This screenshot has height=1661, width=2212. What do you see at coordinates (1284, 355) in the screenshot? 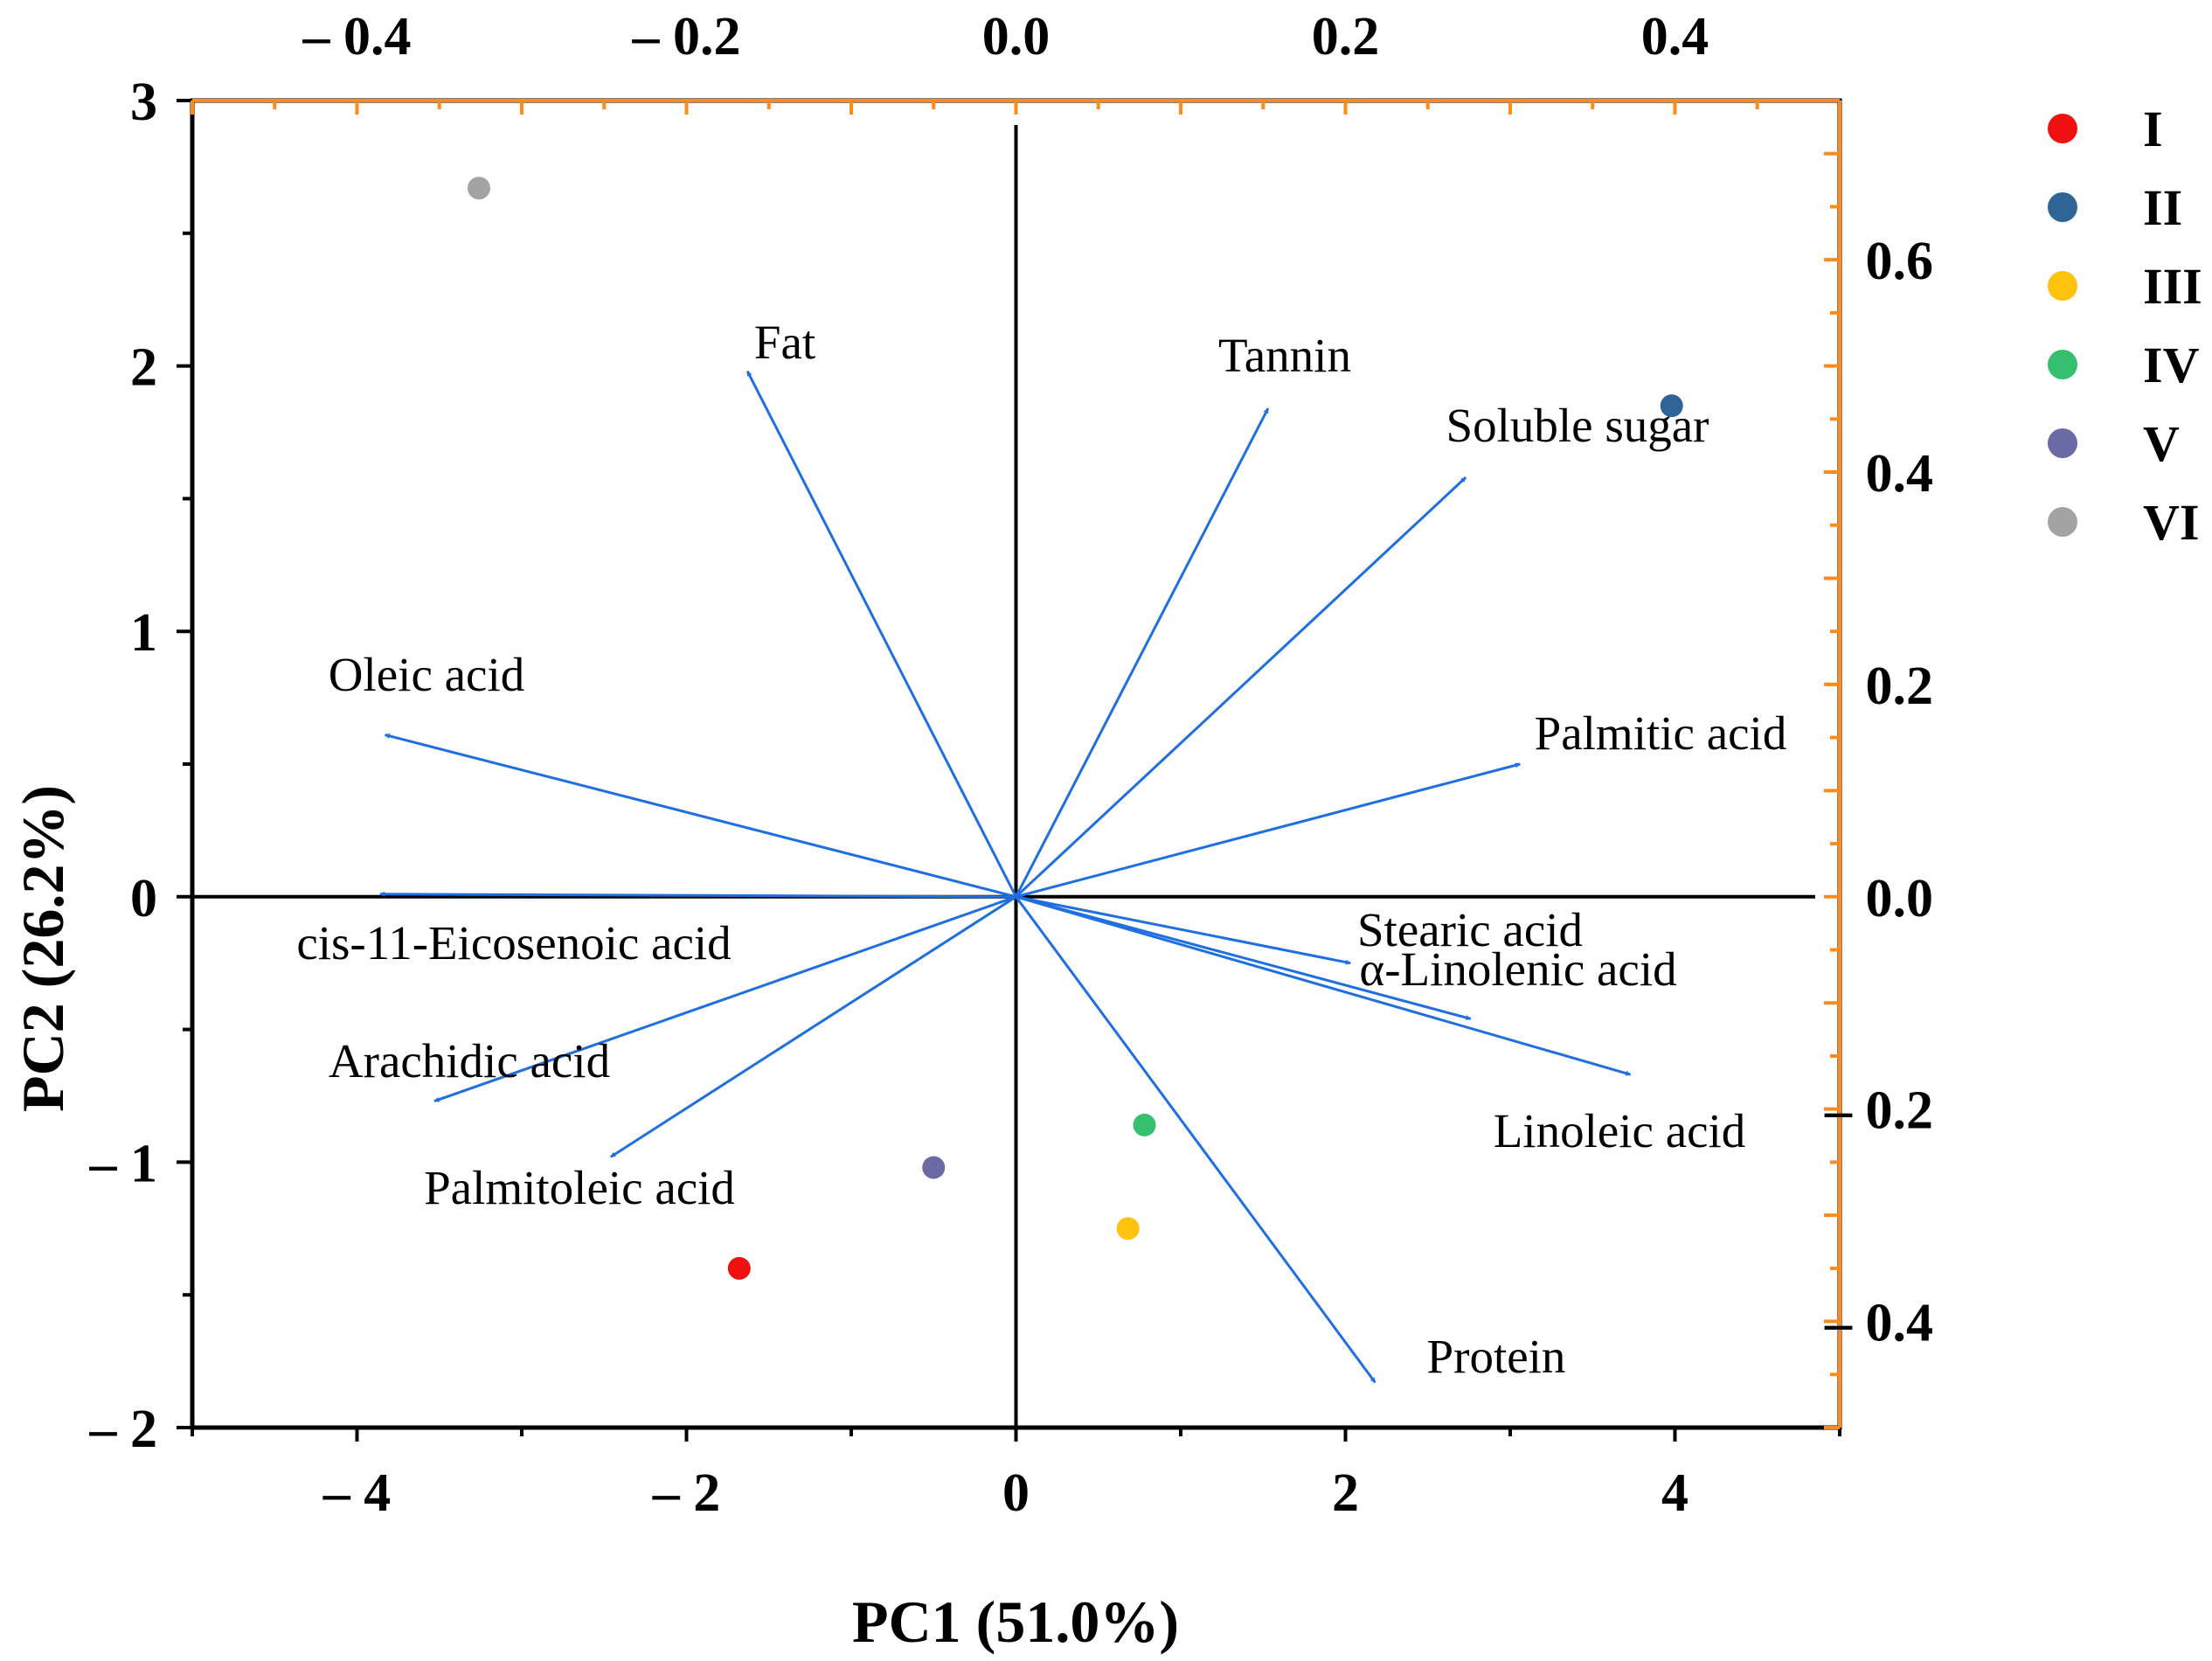
I see `loading-label-tannin: Tannin` at bounding box center [1284, 355].